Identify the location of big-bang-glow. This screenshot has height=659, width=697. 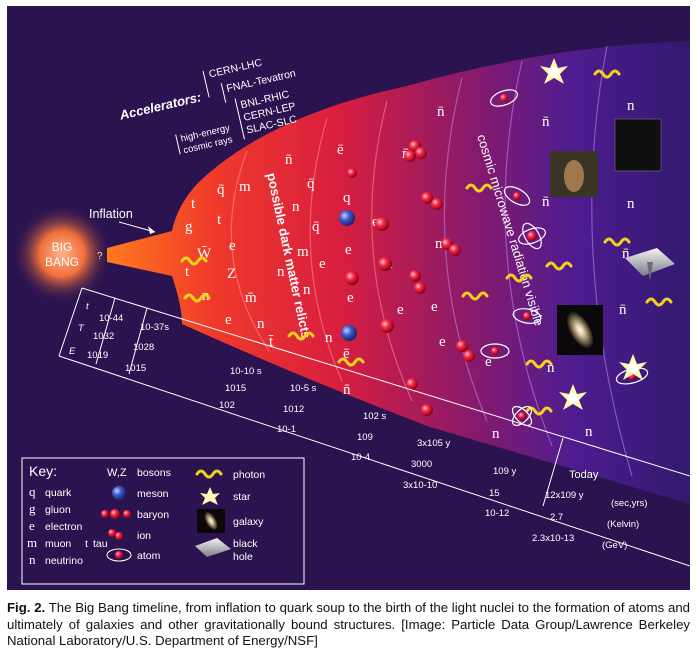
(62, 254).